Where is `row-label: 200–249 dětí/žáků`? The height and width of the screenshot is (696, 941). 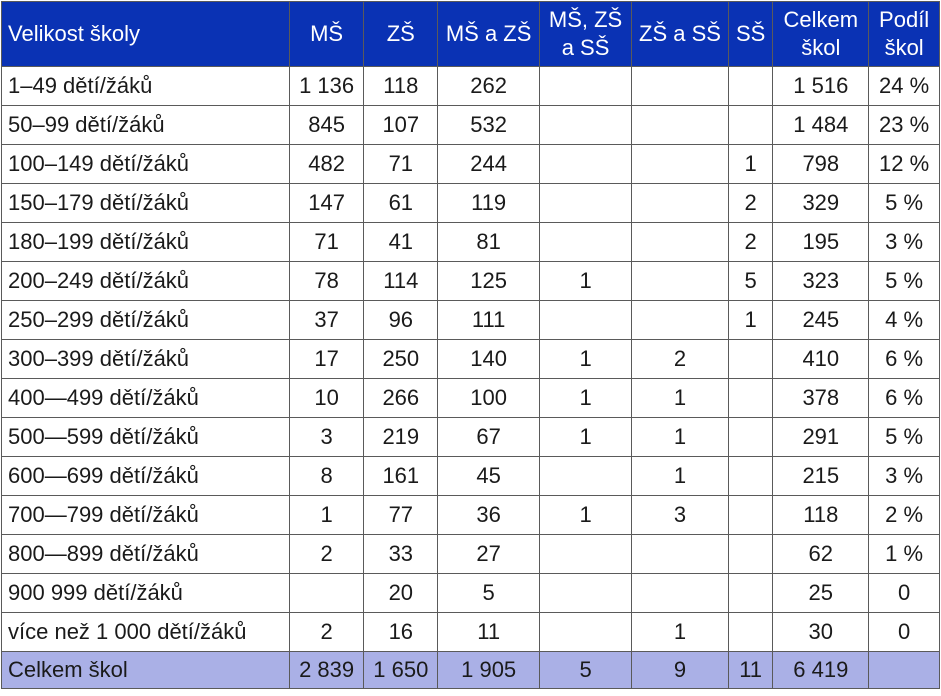 row-label: 200–249 dětí/žáků is located at coordinates (145, 281).